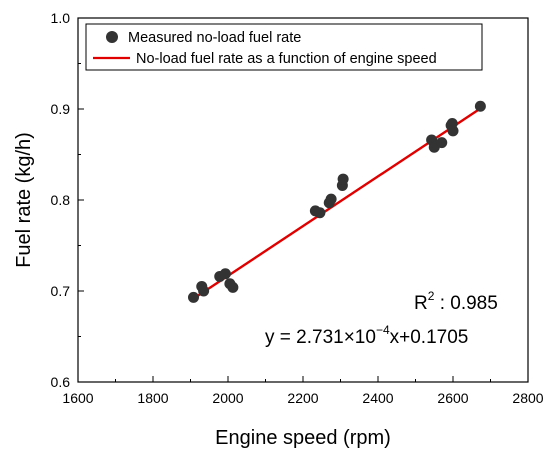 The image size is (550, 458). What do you see at coordinates (465, 303) in the screenshot?
I see `r2-value: : 0.985` at bounding box center [465, 303].